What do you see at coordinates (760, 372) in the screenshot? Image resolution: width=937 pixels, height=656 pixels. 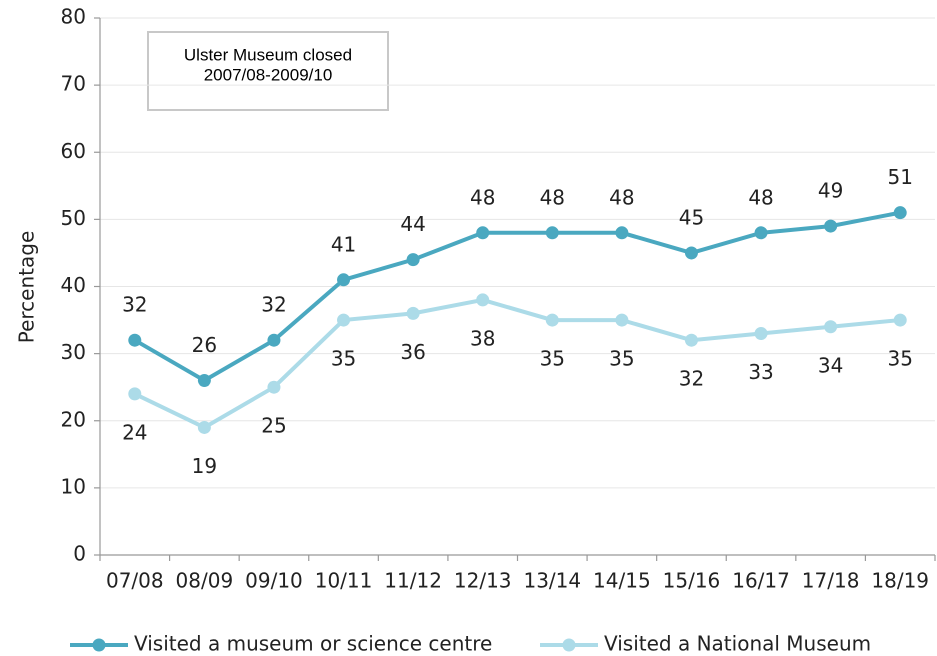 I see `data-label: 33` at bounding box center [760, 372].